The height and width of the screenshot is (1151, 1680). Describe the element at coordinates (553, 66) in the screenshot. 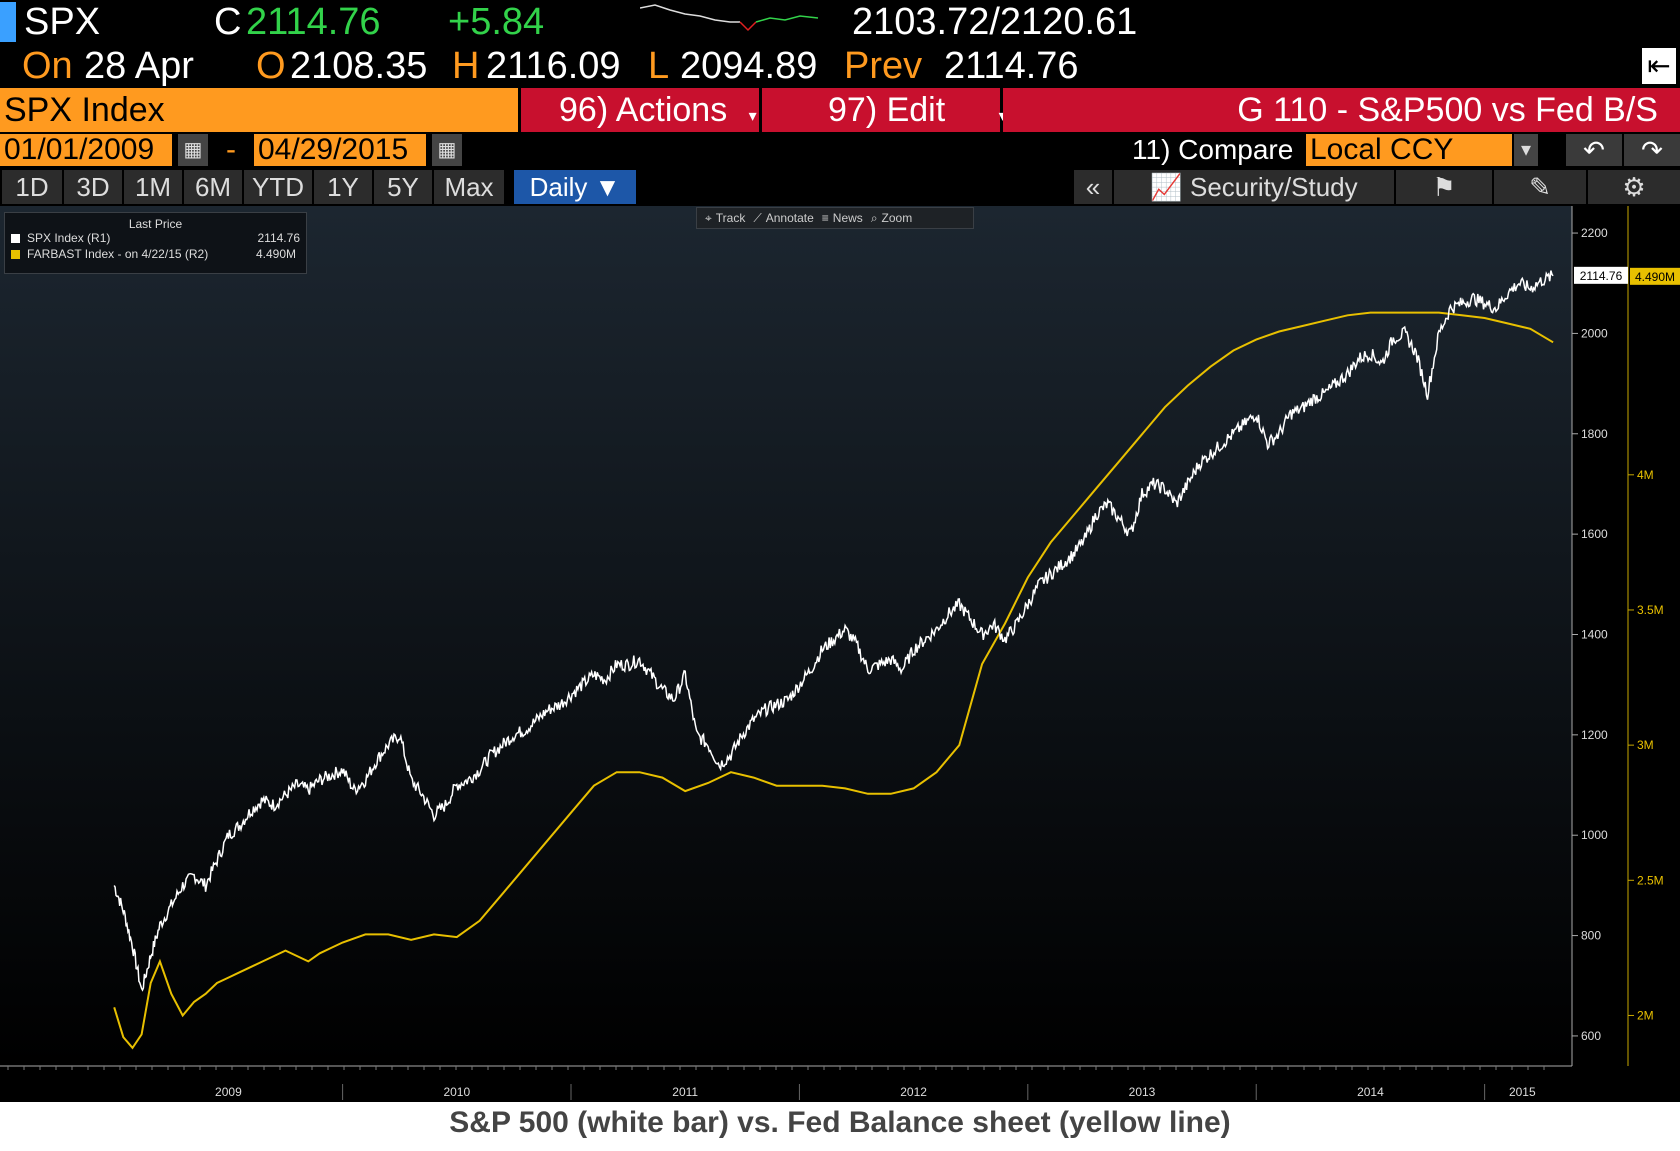

I see `high-value: 2116.09` at that location.